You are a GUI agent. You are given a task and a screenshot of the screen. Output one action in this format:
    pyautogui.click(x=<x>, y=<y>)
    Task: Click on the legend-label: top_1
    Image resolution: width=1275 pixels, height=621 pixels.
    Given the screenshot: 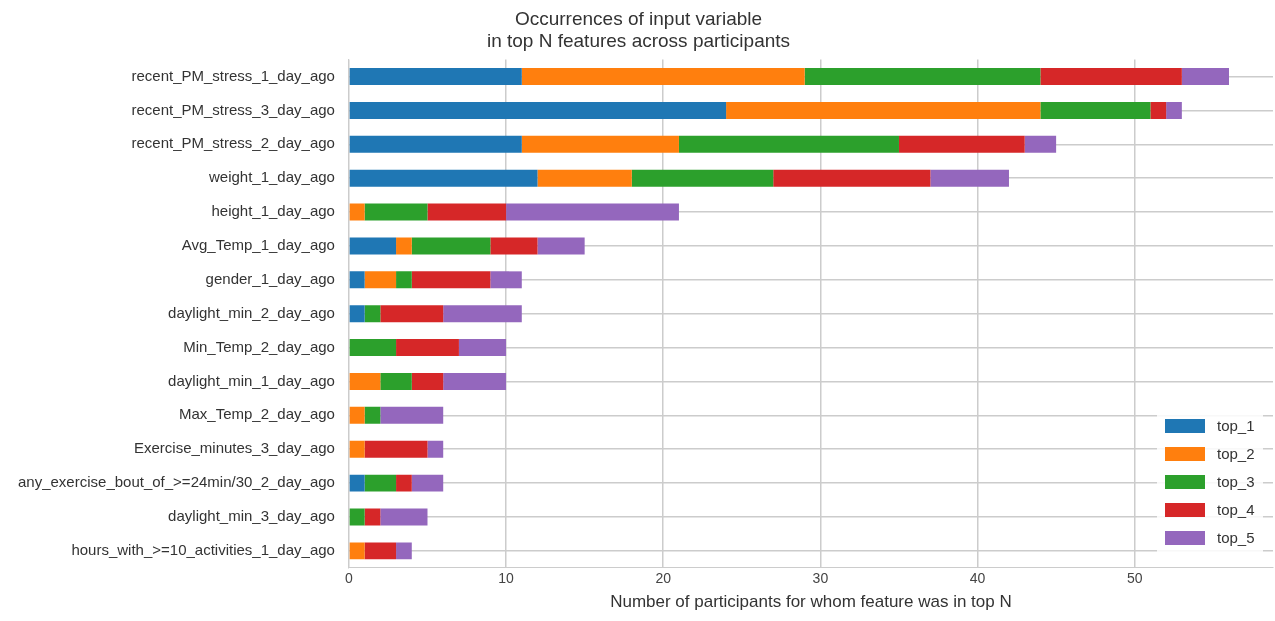 What is the action you would take?
    pyautogui.click(x=1236, y=426)
    